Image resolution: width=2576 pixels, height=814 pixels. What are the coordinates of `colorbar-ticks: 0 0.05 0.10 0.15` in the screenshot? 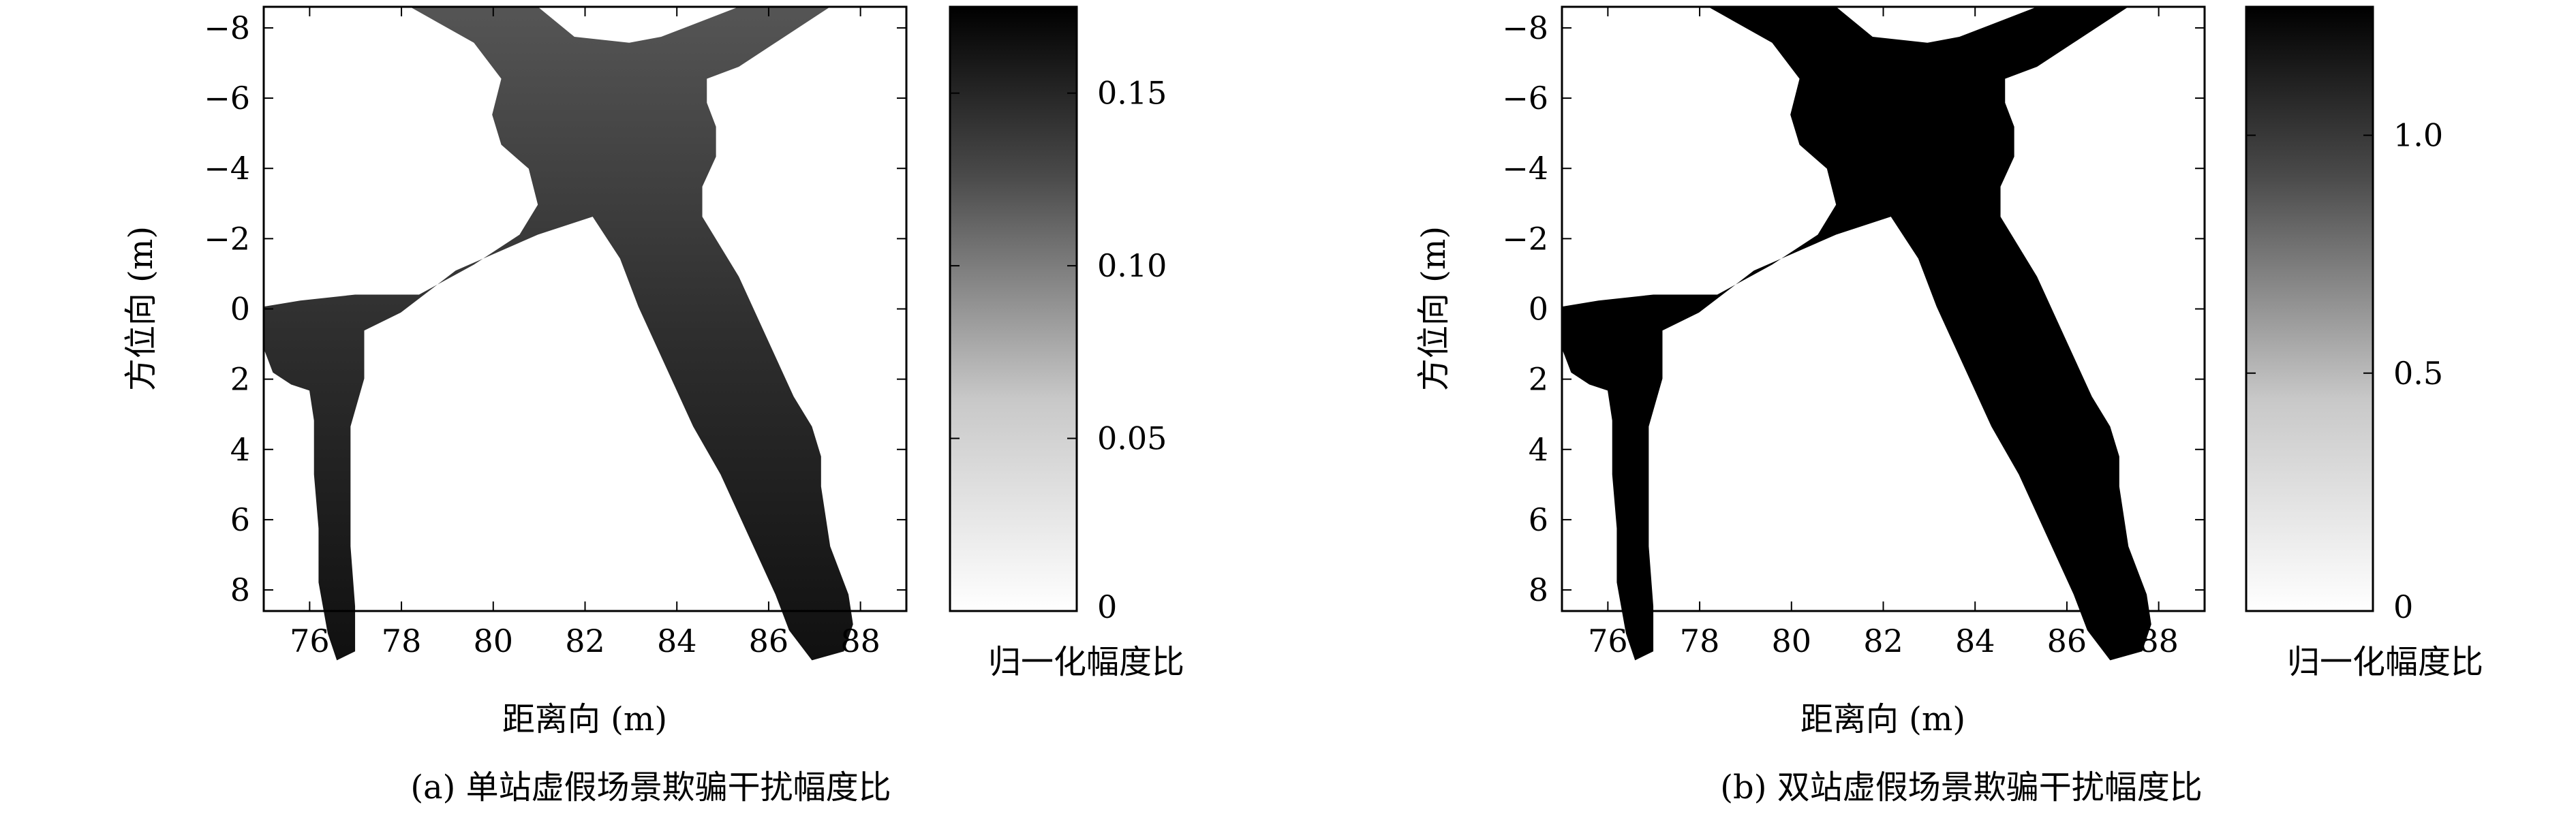 It's located at (1058, 350).